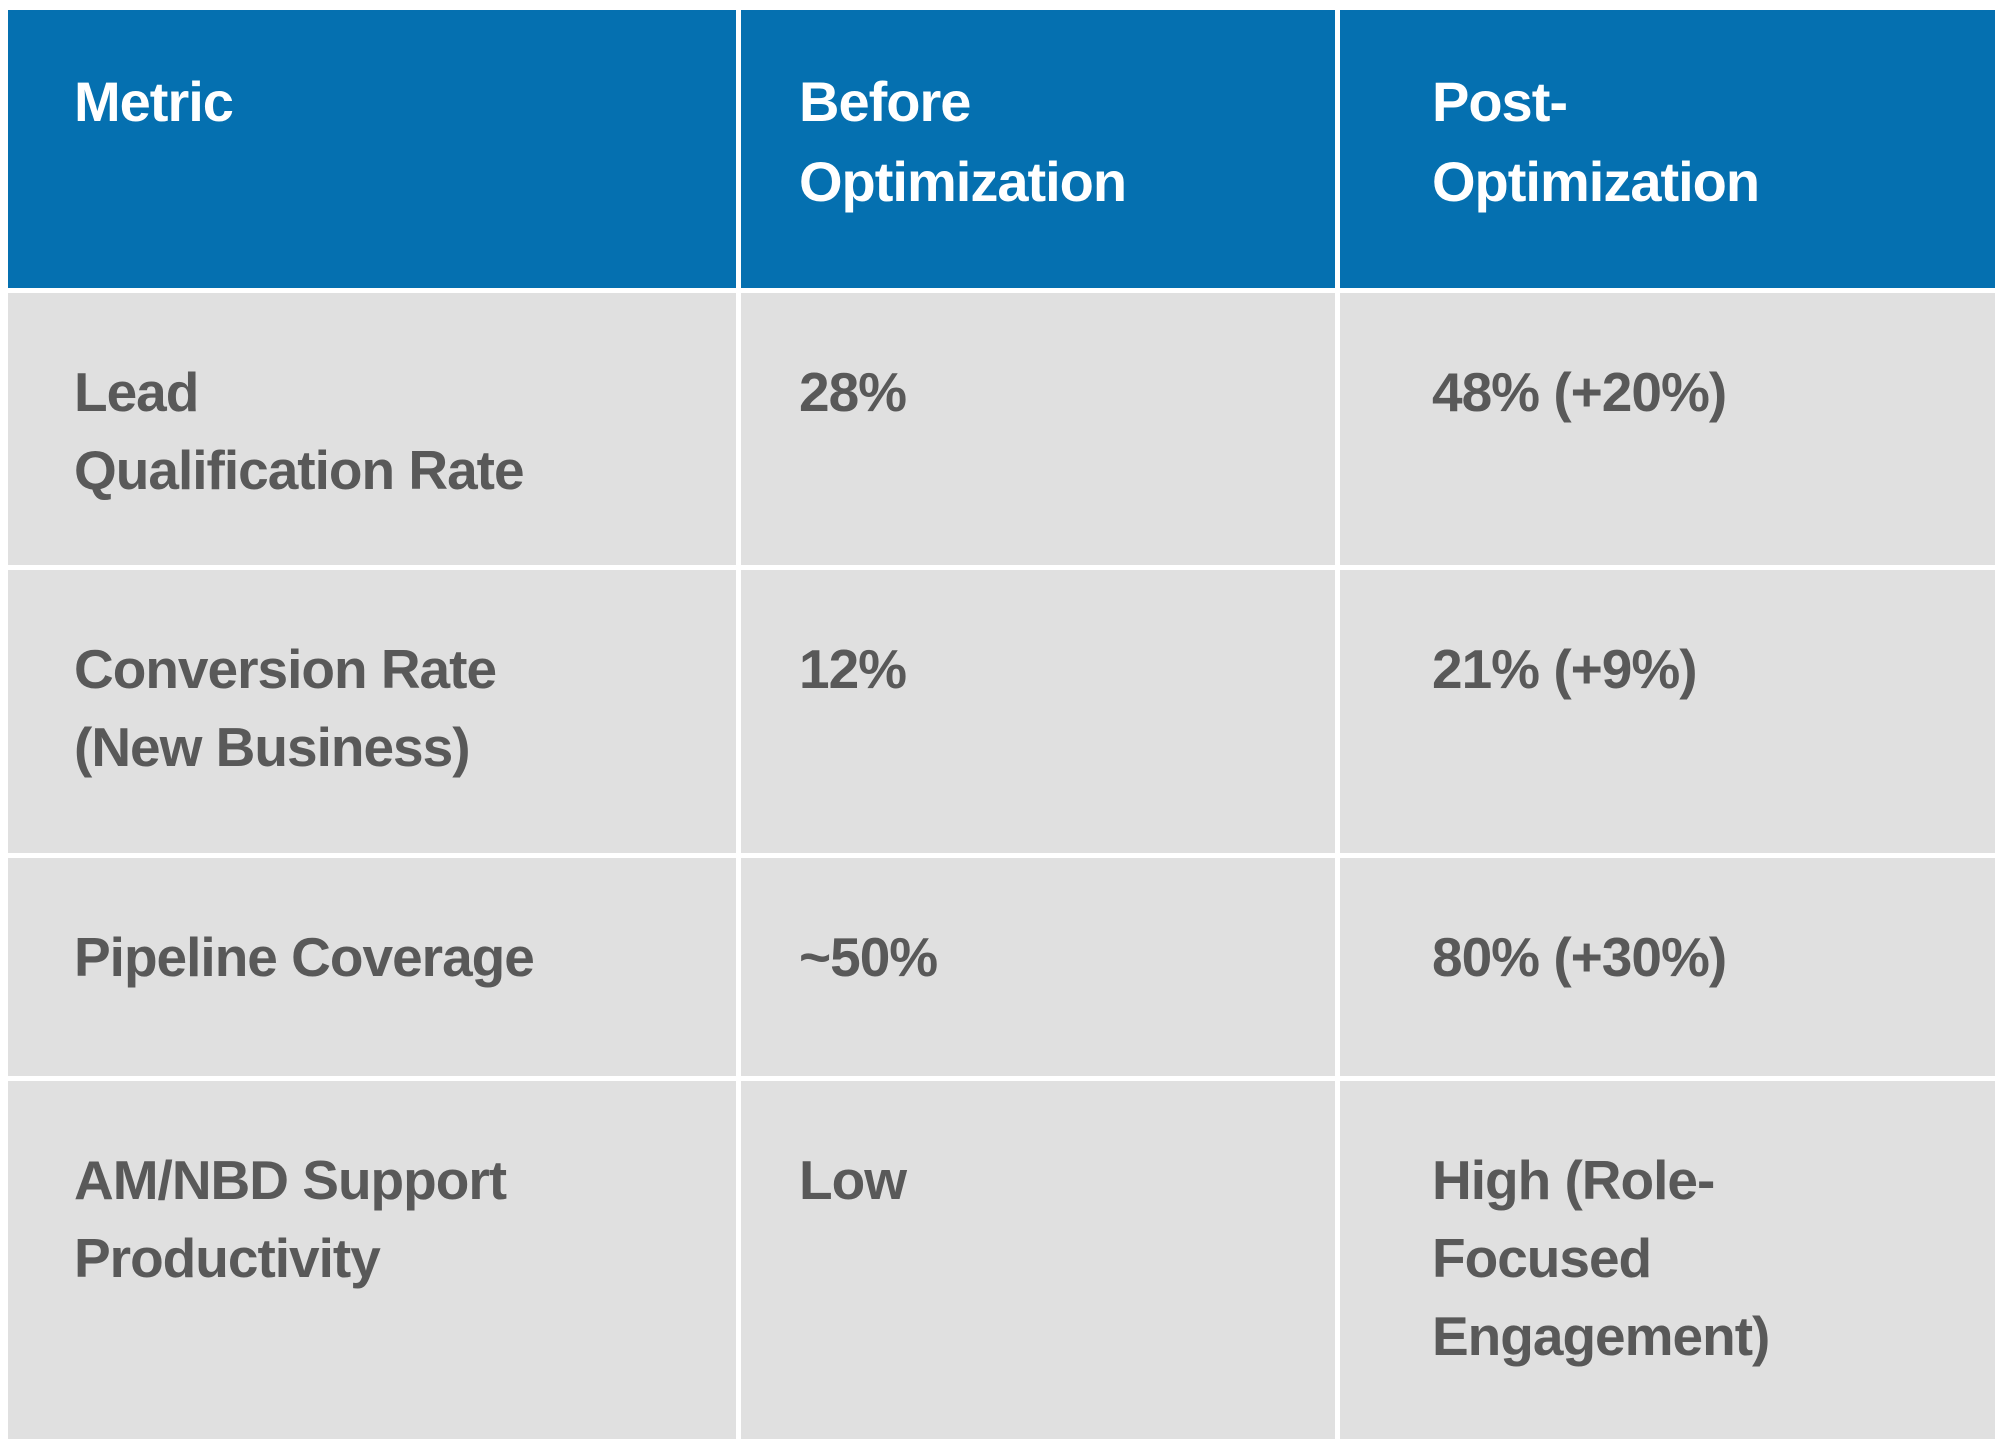 This screenshot has height=1447, width=2000. What do you see at coordinates (1038, 711) in the screenshot?
I see `row2-before-value: 12%` at bounding box center [1038, 711].